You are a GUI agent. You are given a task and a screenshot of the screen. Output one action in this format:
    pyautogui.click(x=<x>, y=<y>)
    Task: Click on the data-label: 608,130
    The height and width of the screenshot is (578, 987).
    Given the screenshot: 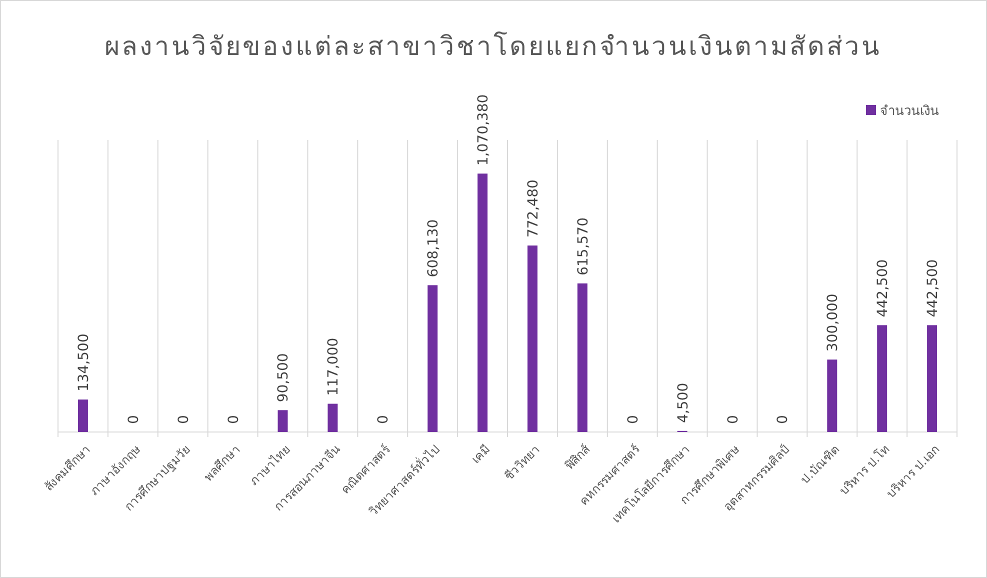 What is the action you would take?
    pyautogui.click(x=434, y=248)
    